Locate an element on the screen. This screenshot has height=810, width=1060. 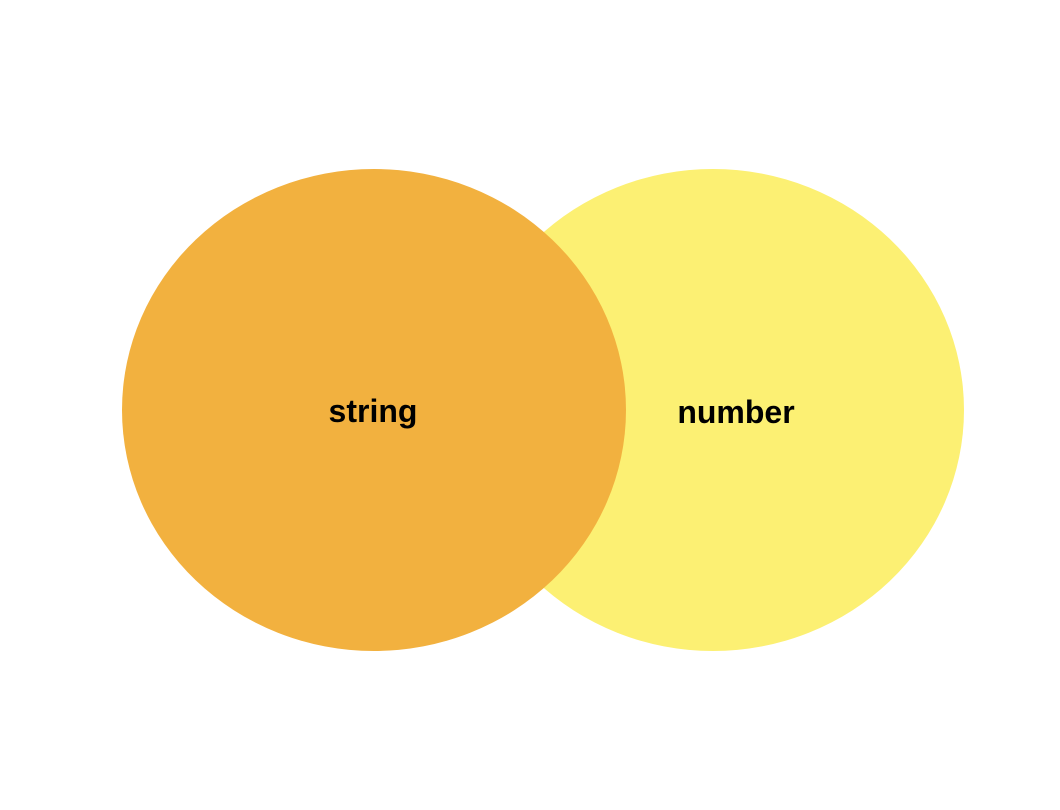
set-string-label: string is located at coordinates (373, 411).